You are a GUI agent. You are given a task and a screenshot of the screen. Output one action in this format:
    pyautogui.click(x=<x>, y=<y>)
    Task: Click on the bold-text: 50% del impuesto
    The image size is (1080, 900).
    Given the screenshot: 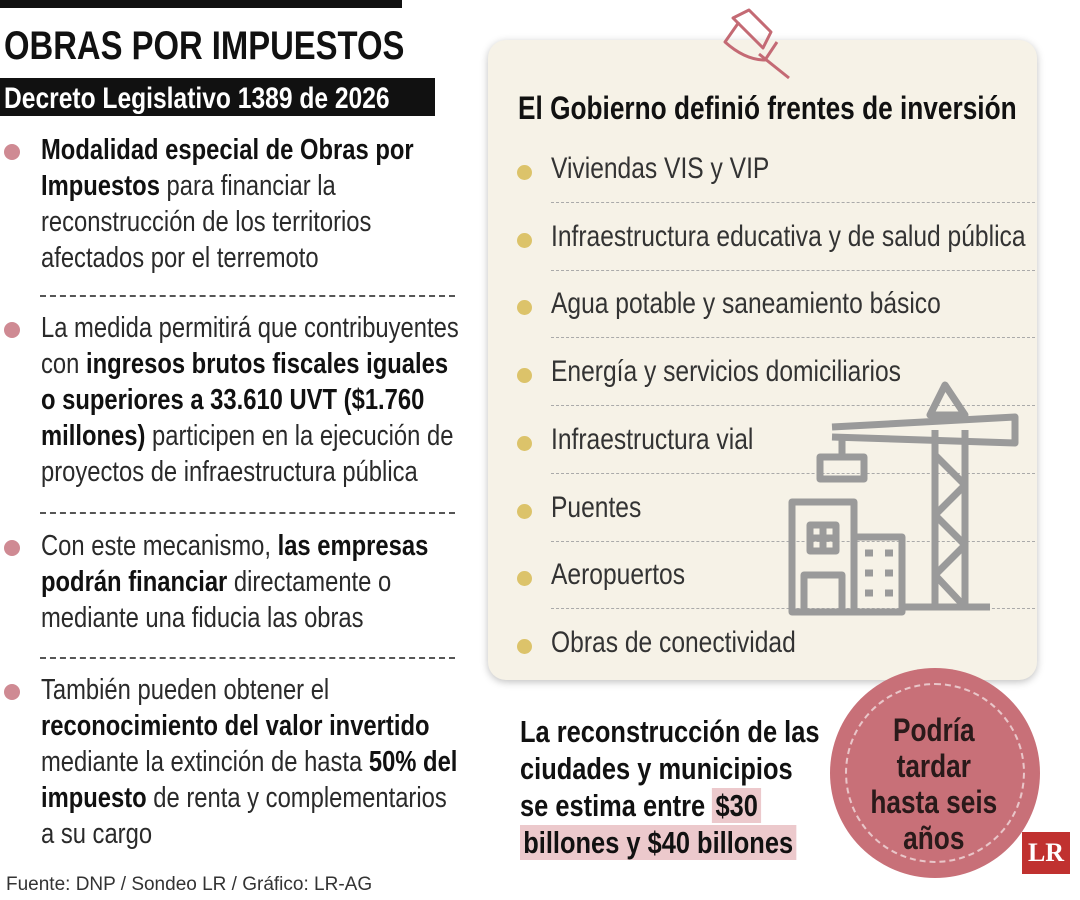 What is the action you would take?
    pyautogui.click(x=249, y=780)
    